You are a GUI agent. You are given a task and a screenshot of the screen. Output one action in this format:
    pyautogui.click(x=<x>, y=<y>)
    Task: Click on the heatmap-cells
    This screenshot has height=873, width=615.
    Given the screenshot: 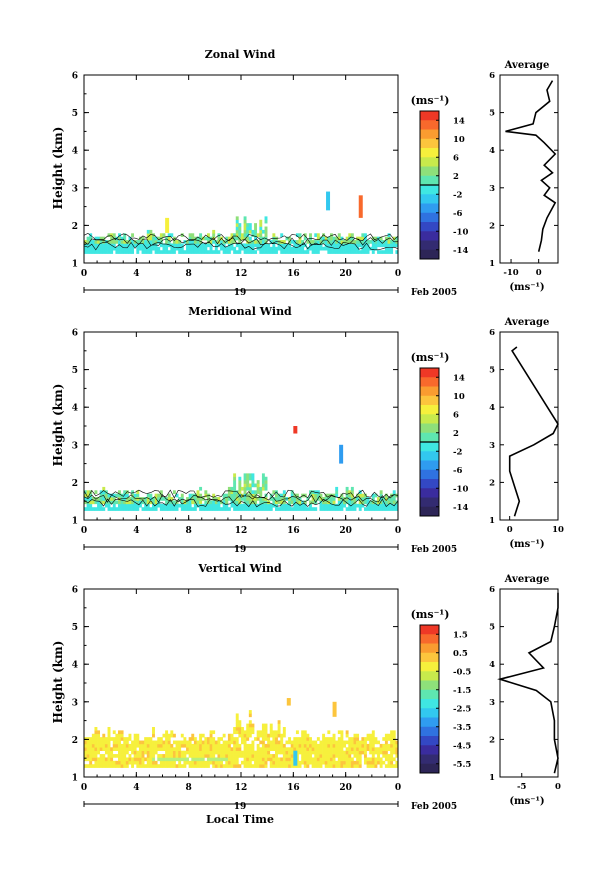 What is the action you would take?
    pyautogui.click(x=241, y=733)
    